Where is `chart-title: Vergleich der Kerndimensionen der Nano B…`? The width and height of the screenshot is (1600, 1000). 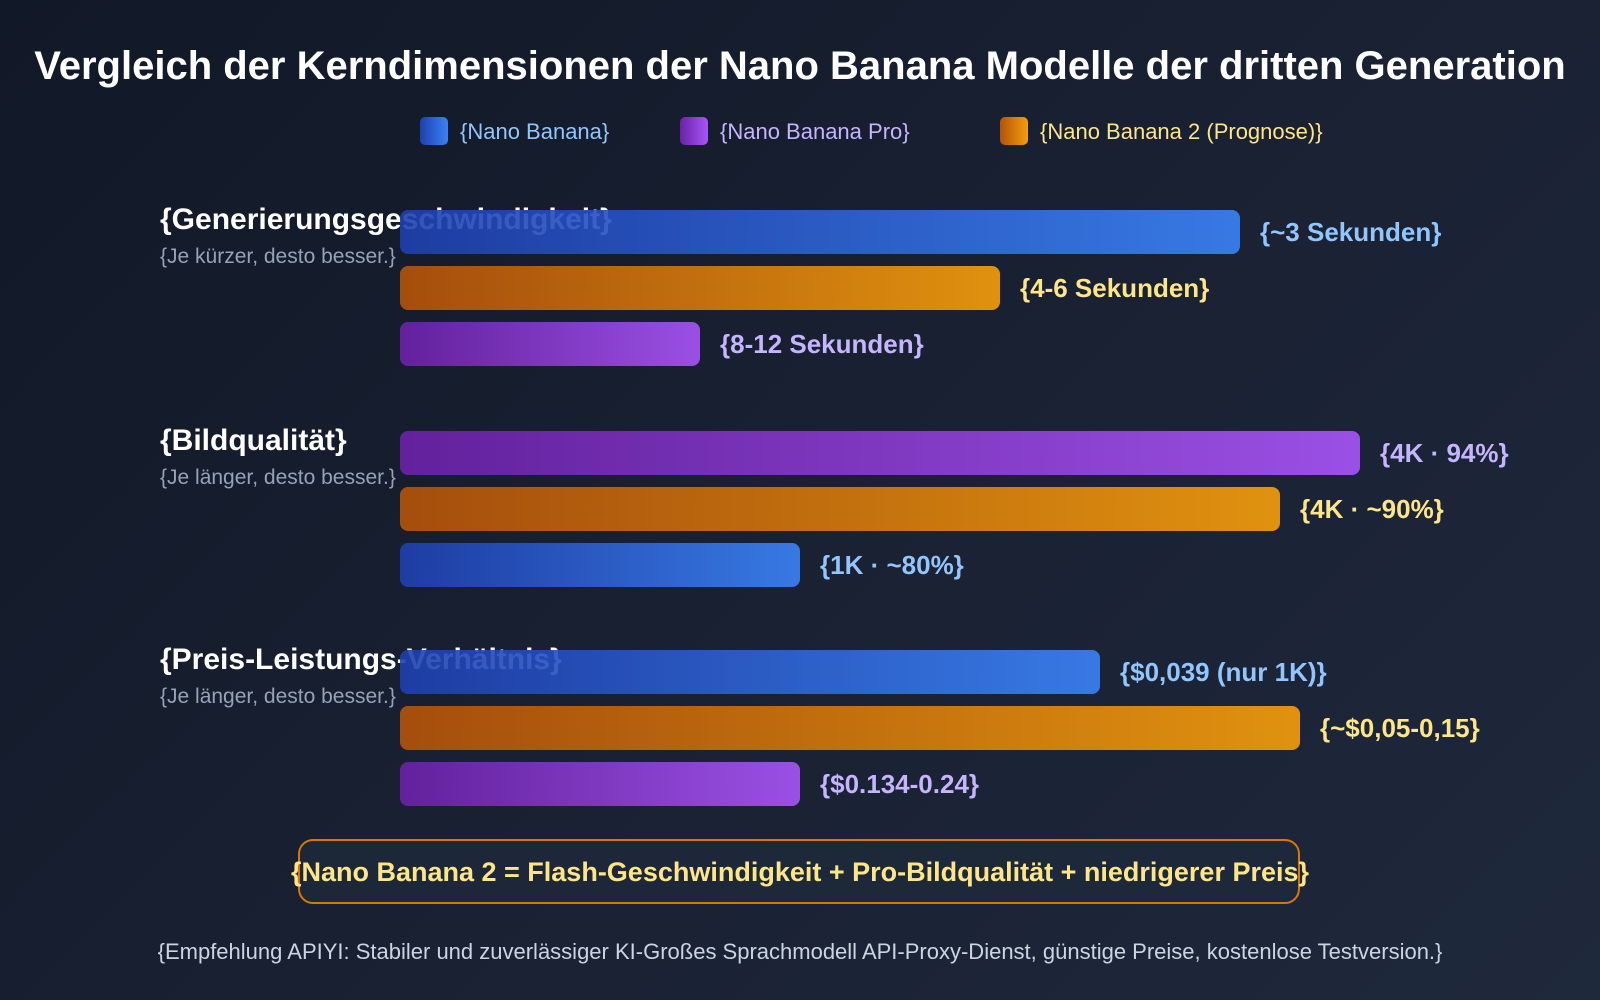 chart-title: Vergleich der Kerndimensionen der Nano B… is located at coordinates (799, 66).